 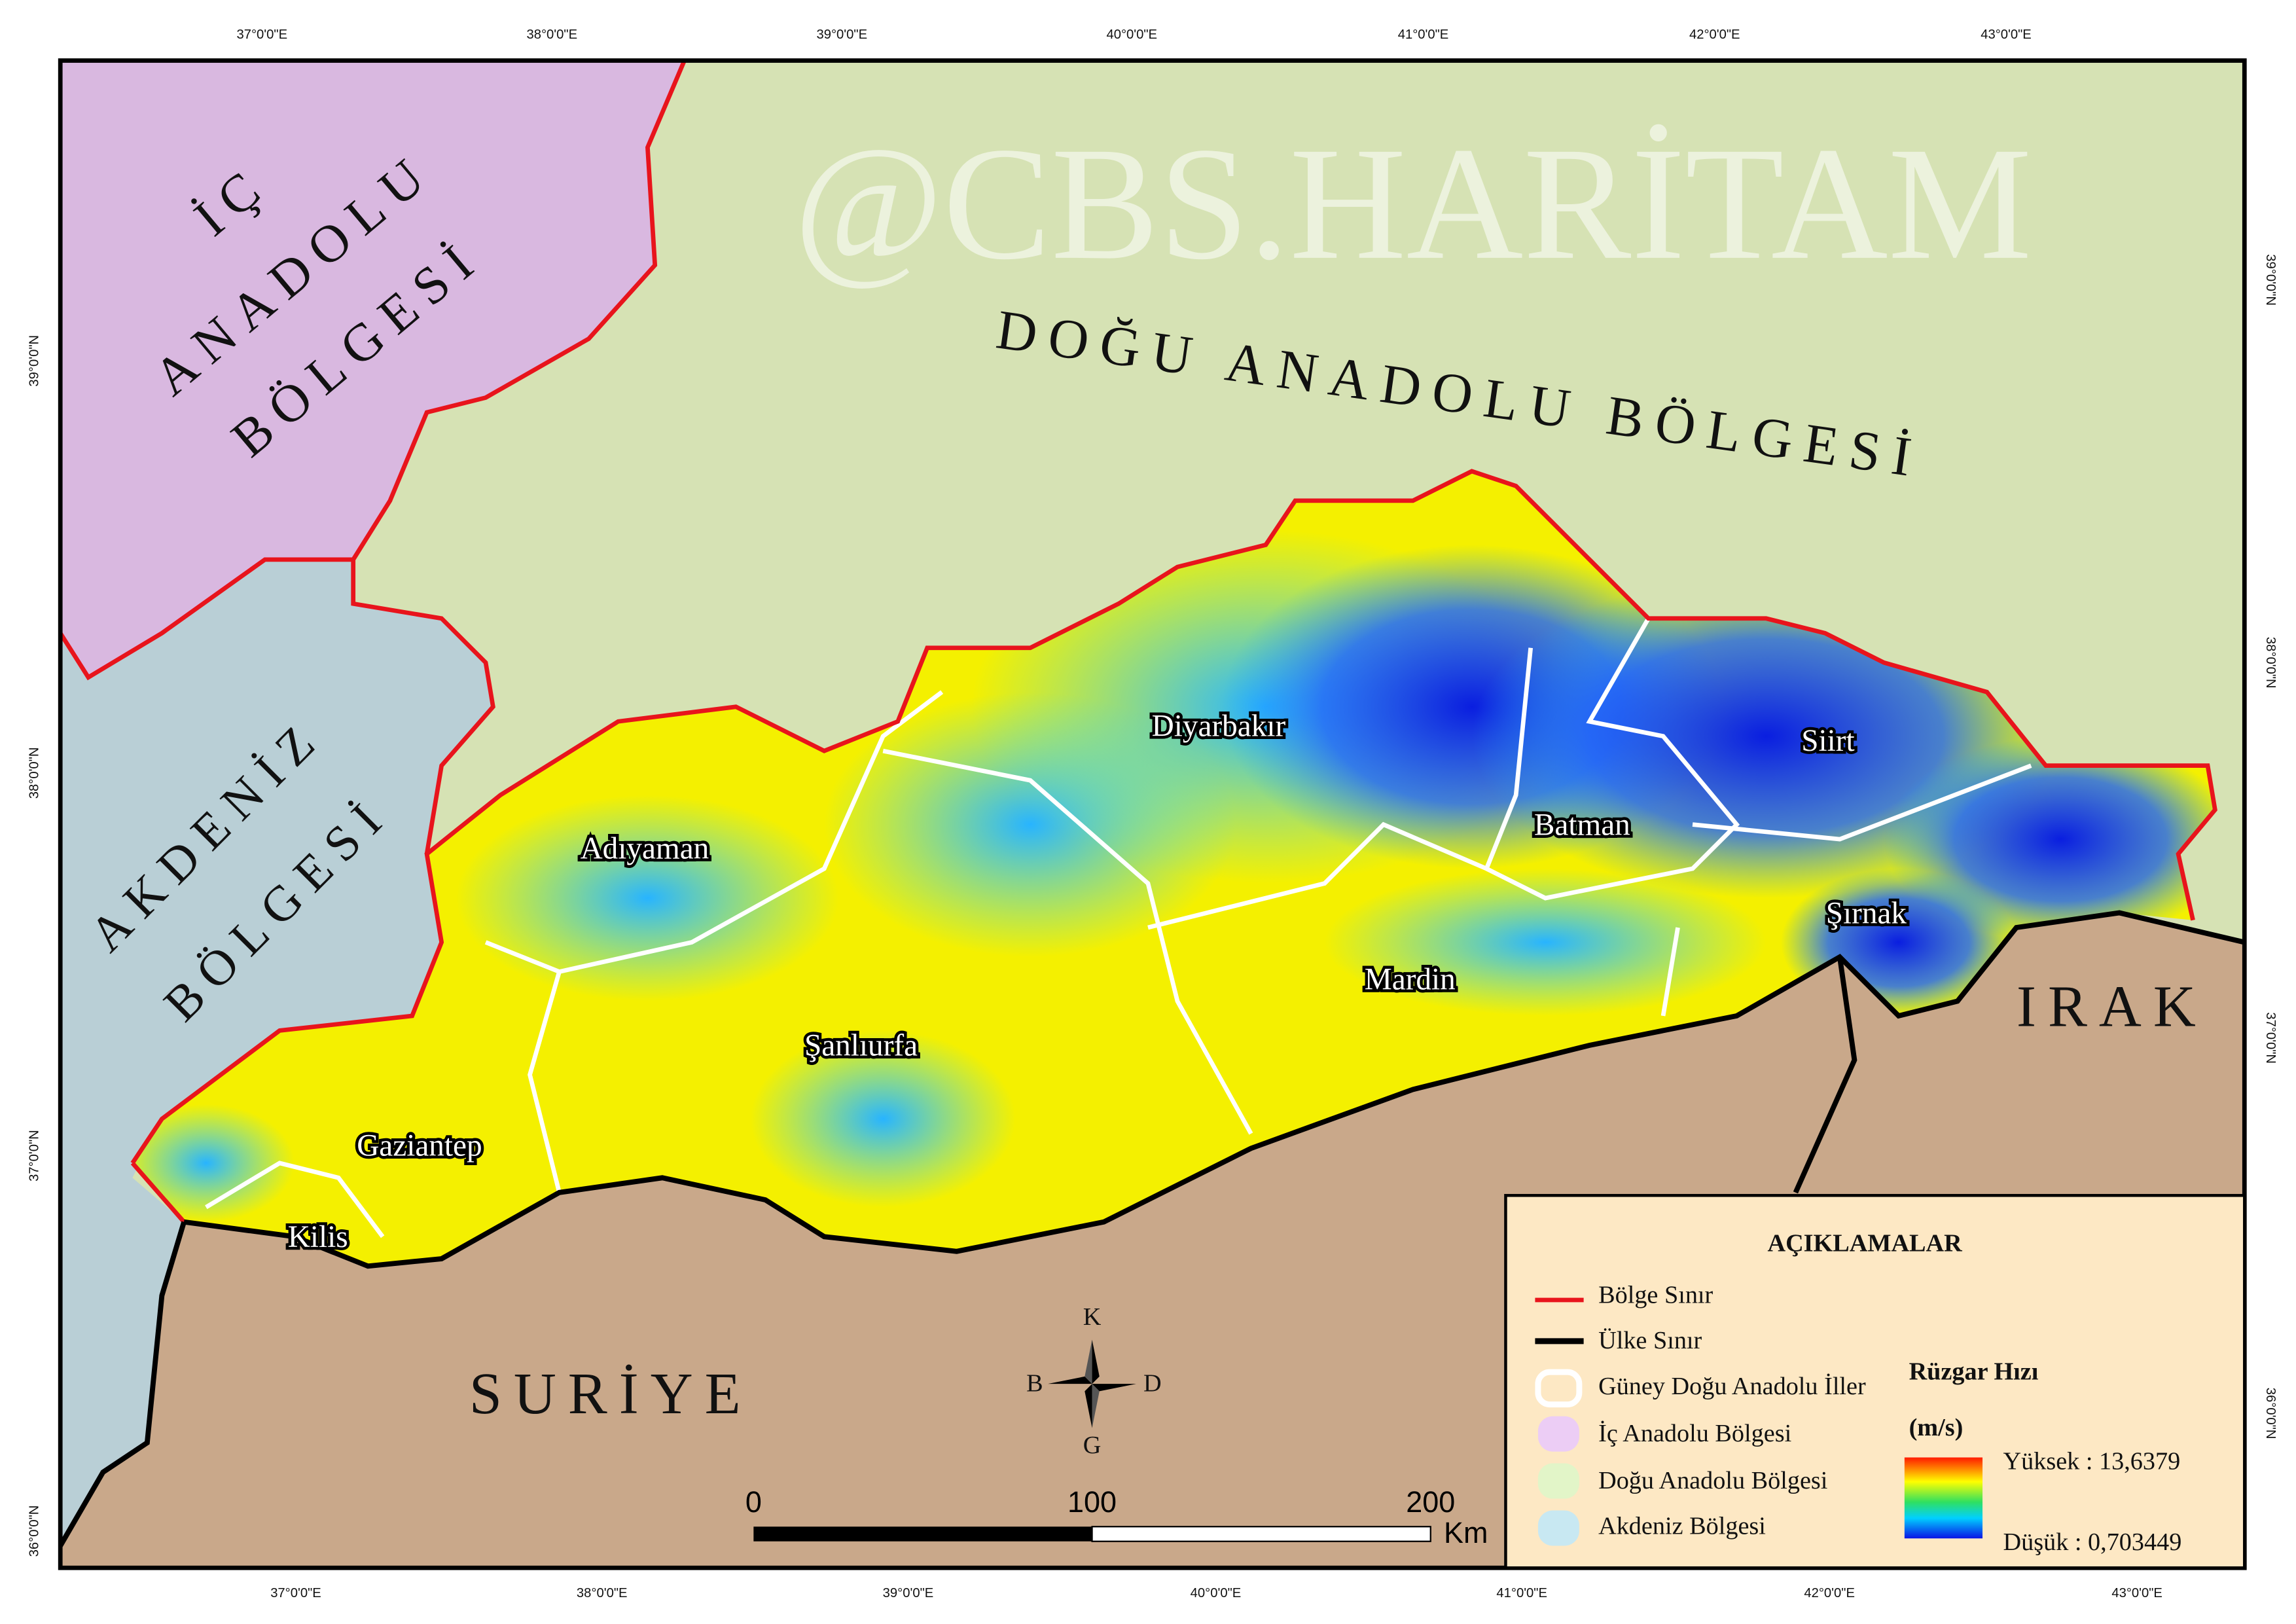 I want to click on watermark: @CBS.HARİTAM, so click(x=1413, y=203).